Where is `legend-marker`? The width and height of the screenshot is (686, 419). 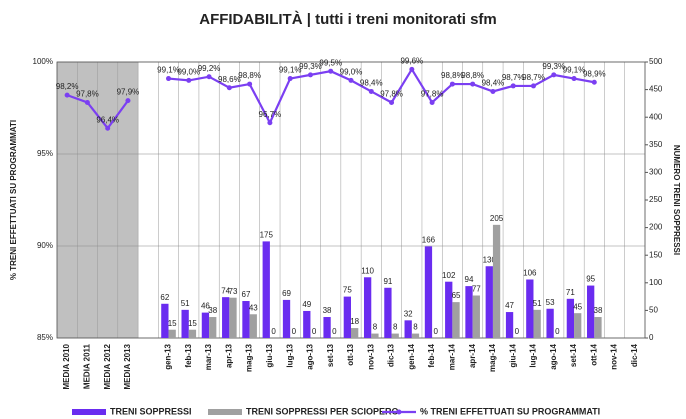 legend-marker is located at coordinates (399, 412).